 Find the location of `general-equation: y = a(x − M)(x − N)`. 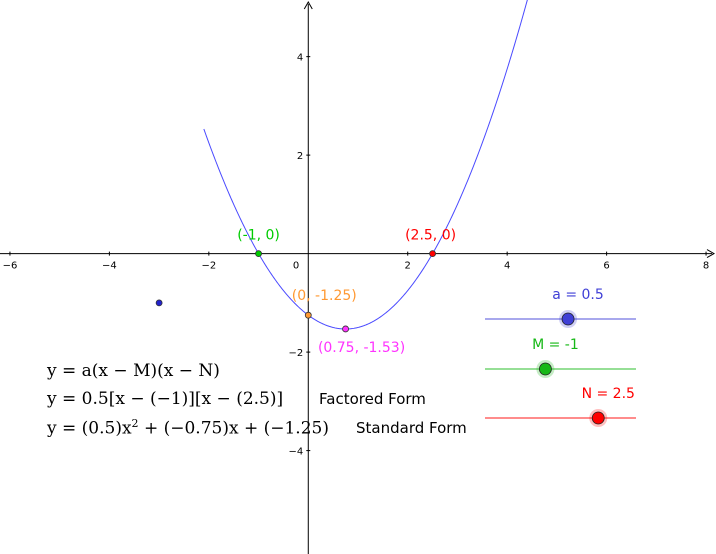

general-equation: y = a(x − M)(x − N) is located at coordinates (133, 371).